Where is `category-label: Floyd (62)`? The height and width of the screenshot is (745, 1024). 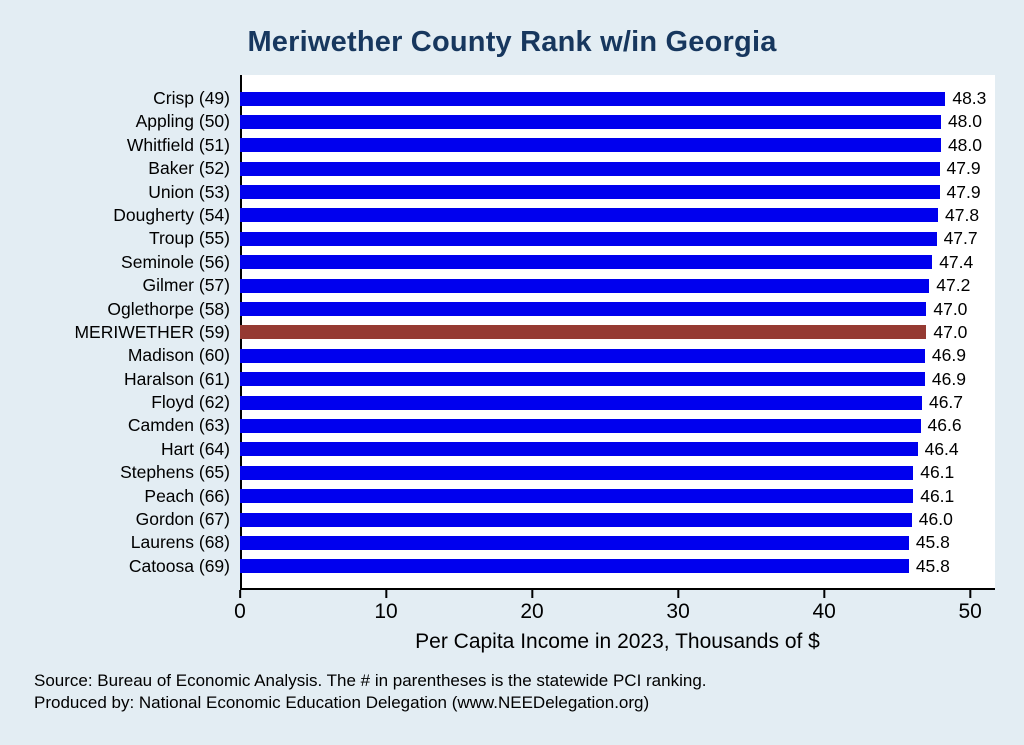 category-label: Floyd (62) is located at coordinates (190, 402).